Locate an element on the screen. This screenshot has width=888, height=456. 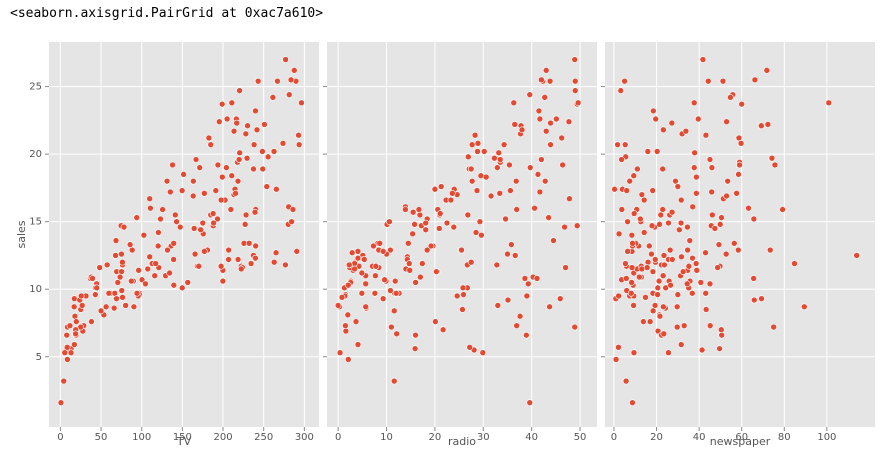
x-tick-label: 200 is located at coordinates (222, 437).